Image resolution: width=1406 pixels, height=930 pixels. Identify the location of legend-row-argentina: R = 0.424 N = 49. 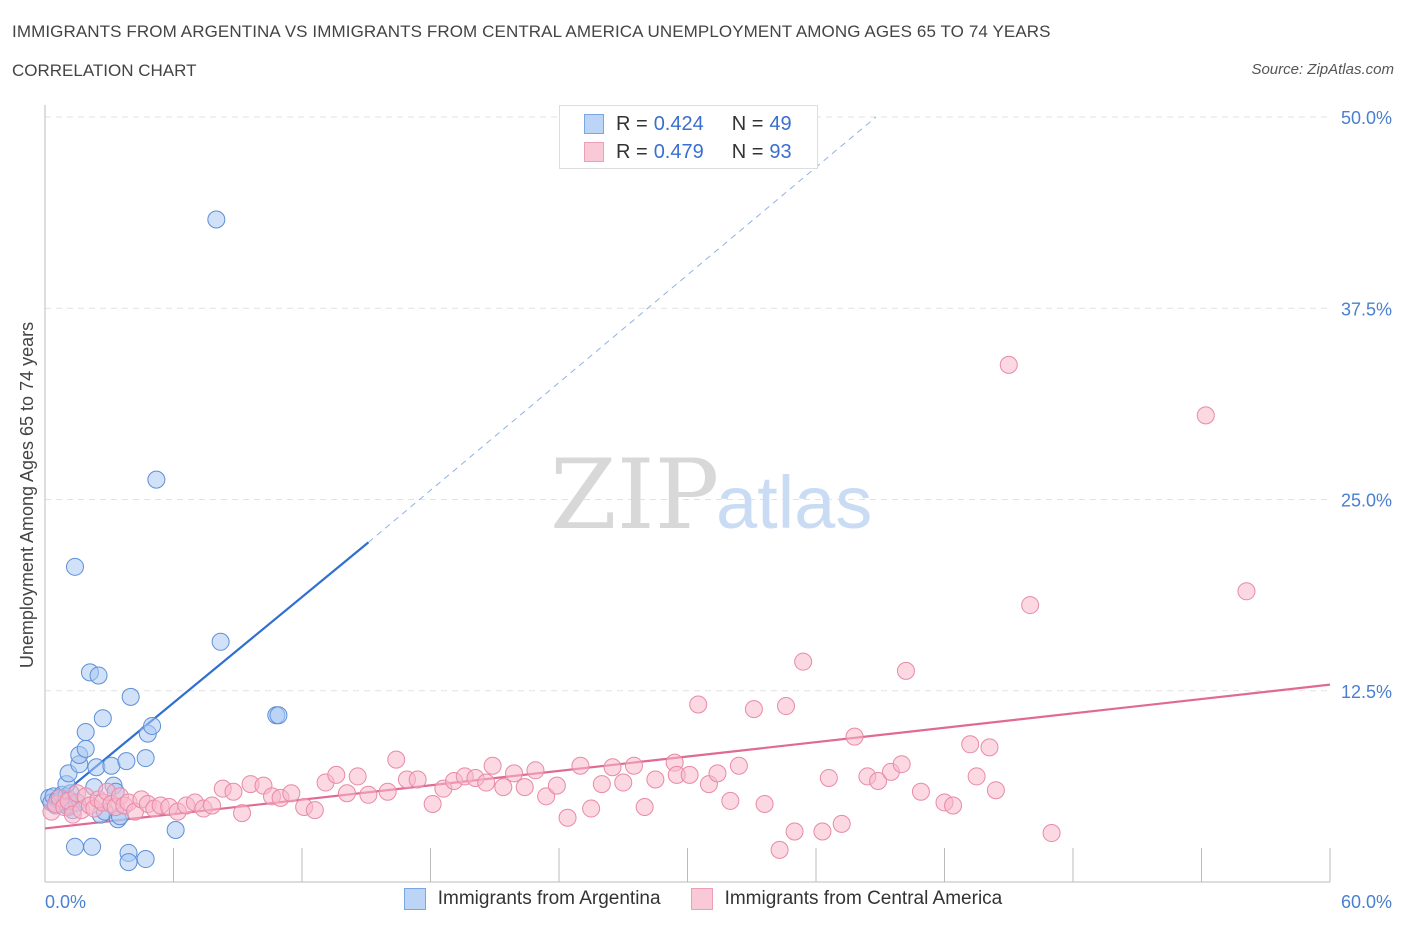
(688, 124).